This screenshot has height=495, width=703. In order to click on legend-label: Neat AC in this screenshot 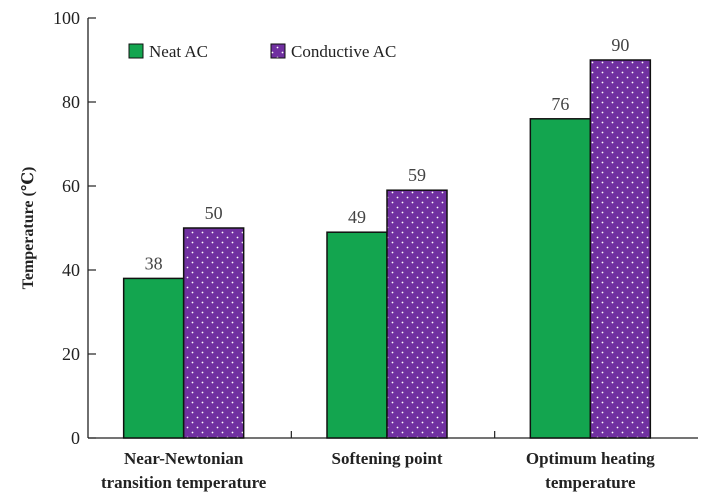, I will do `click(178, 51)`.